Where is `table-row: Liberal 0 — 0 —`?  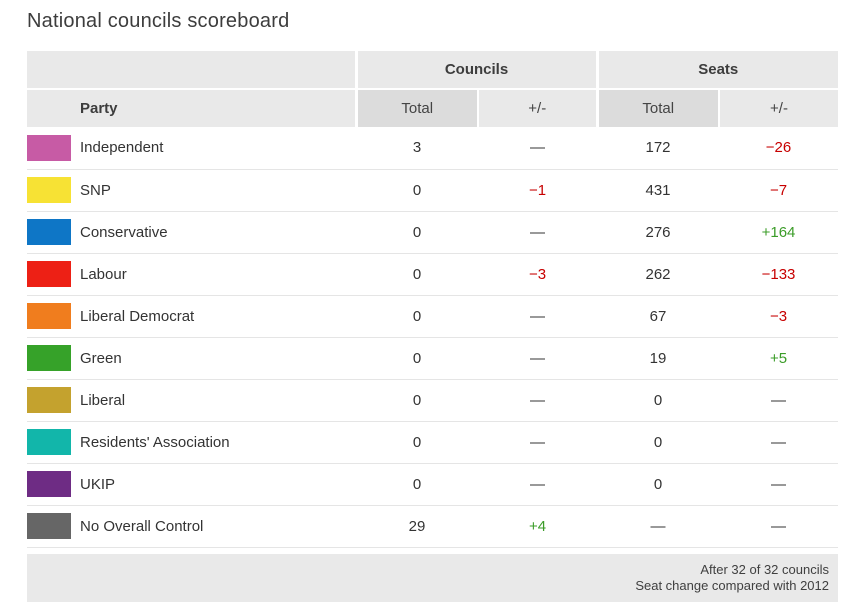
table-row: Liberal 0 — 0 — is located at coordinates (432, 400).